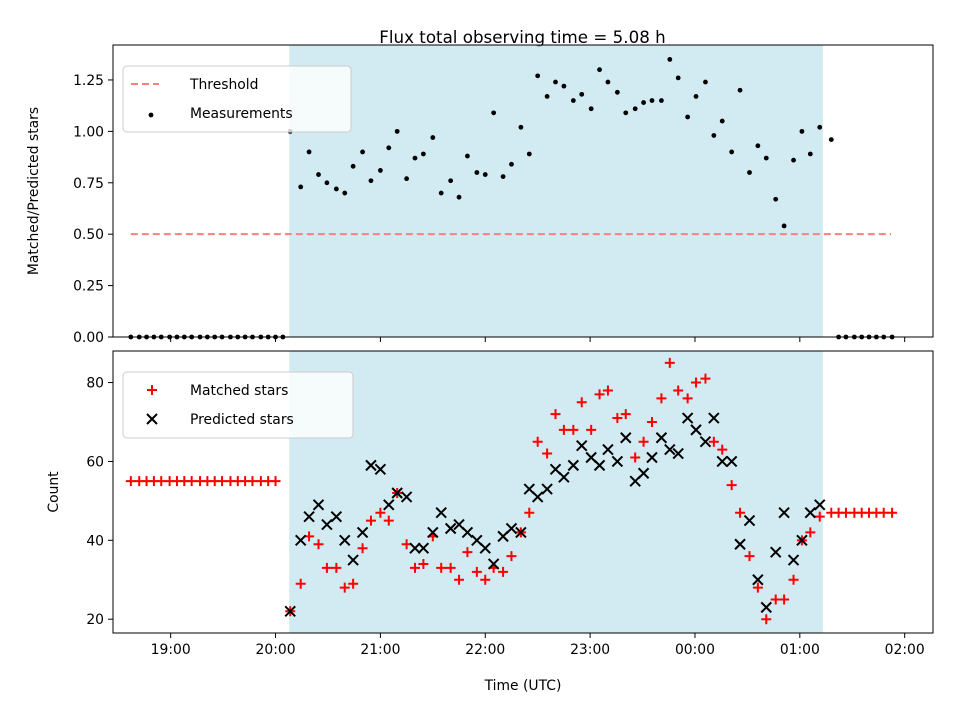  Describe the element at coordinates (152, 390) in the screenshot. I see `legend-swatch` at that location.